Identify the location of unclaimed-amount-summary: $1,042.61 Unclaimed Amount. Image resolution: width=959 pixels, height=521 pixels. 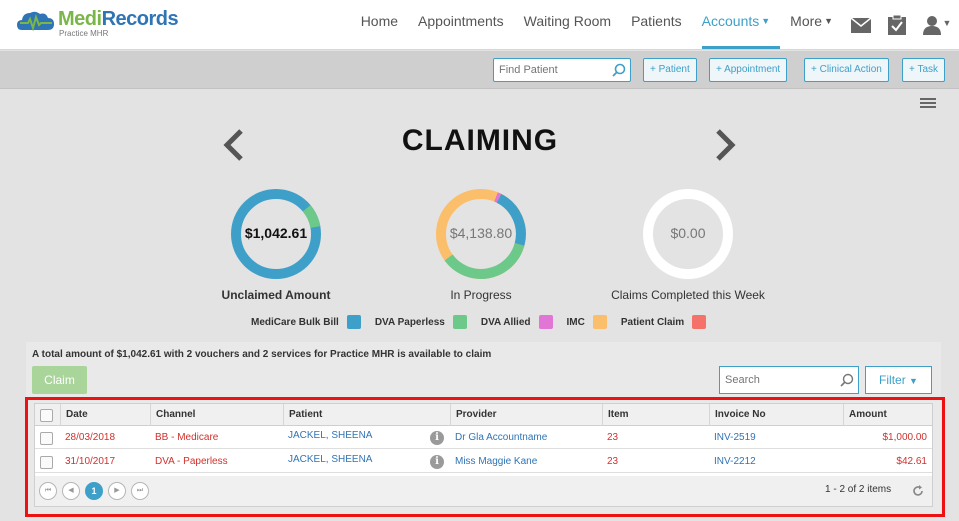
(276, 245).